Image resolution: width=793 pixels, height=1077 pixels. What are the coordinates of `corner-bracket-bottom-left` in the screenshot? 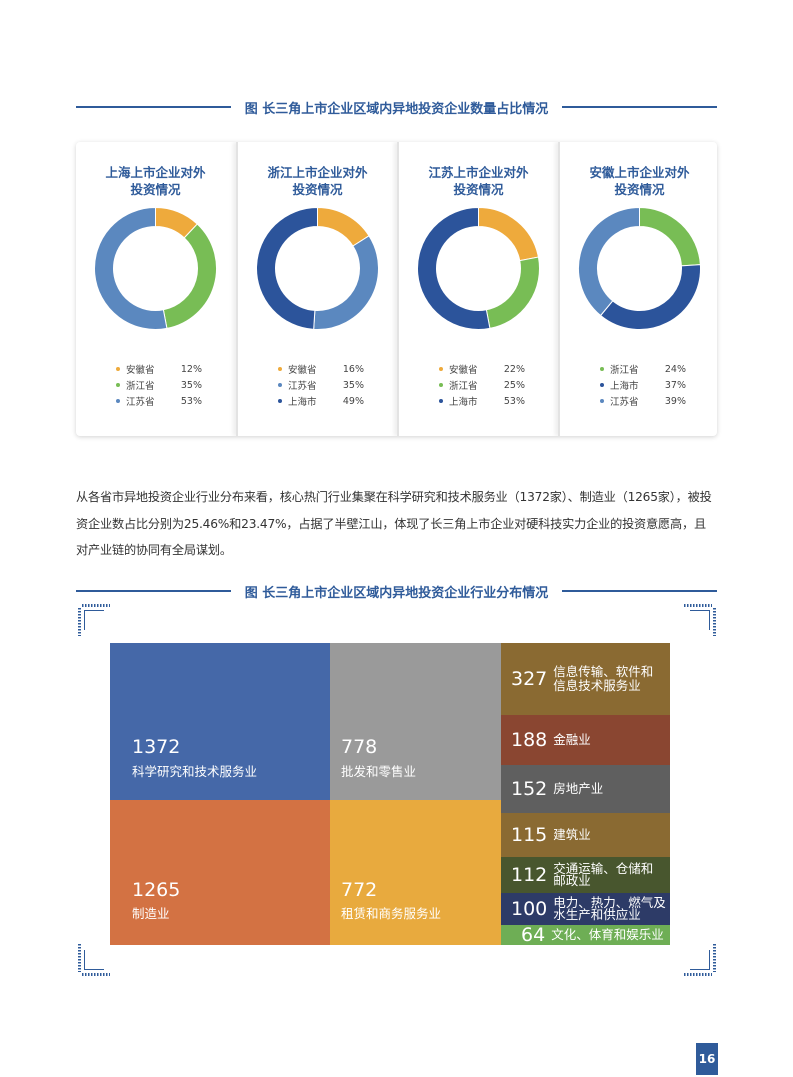 It's located at (94, 960).